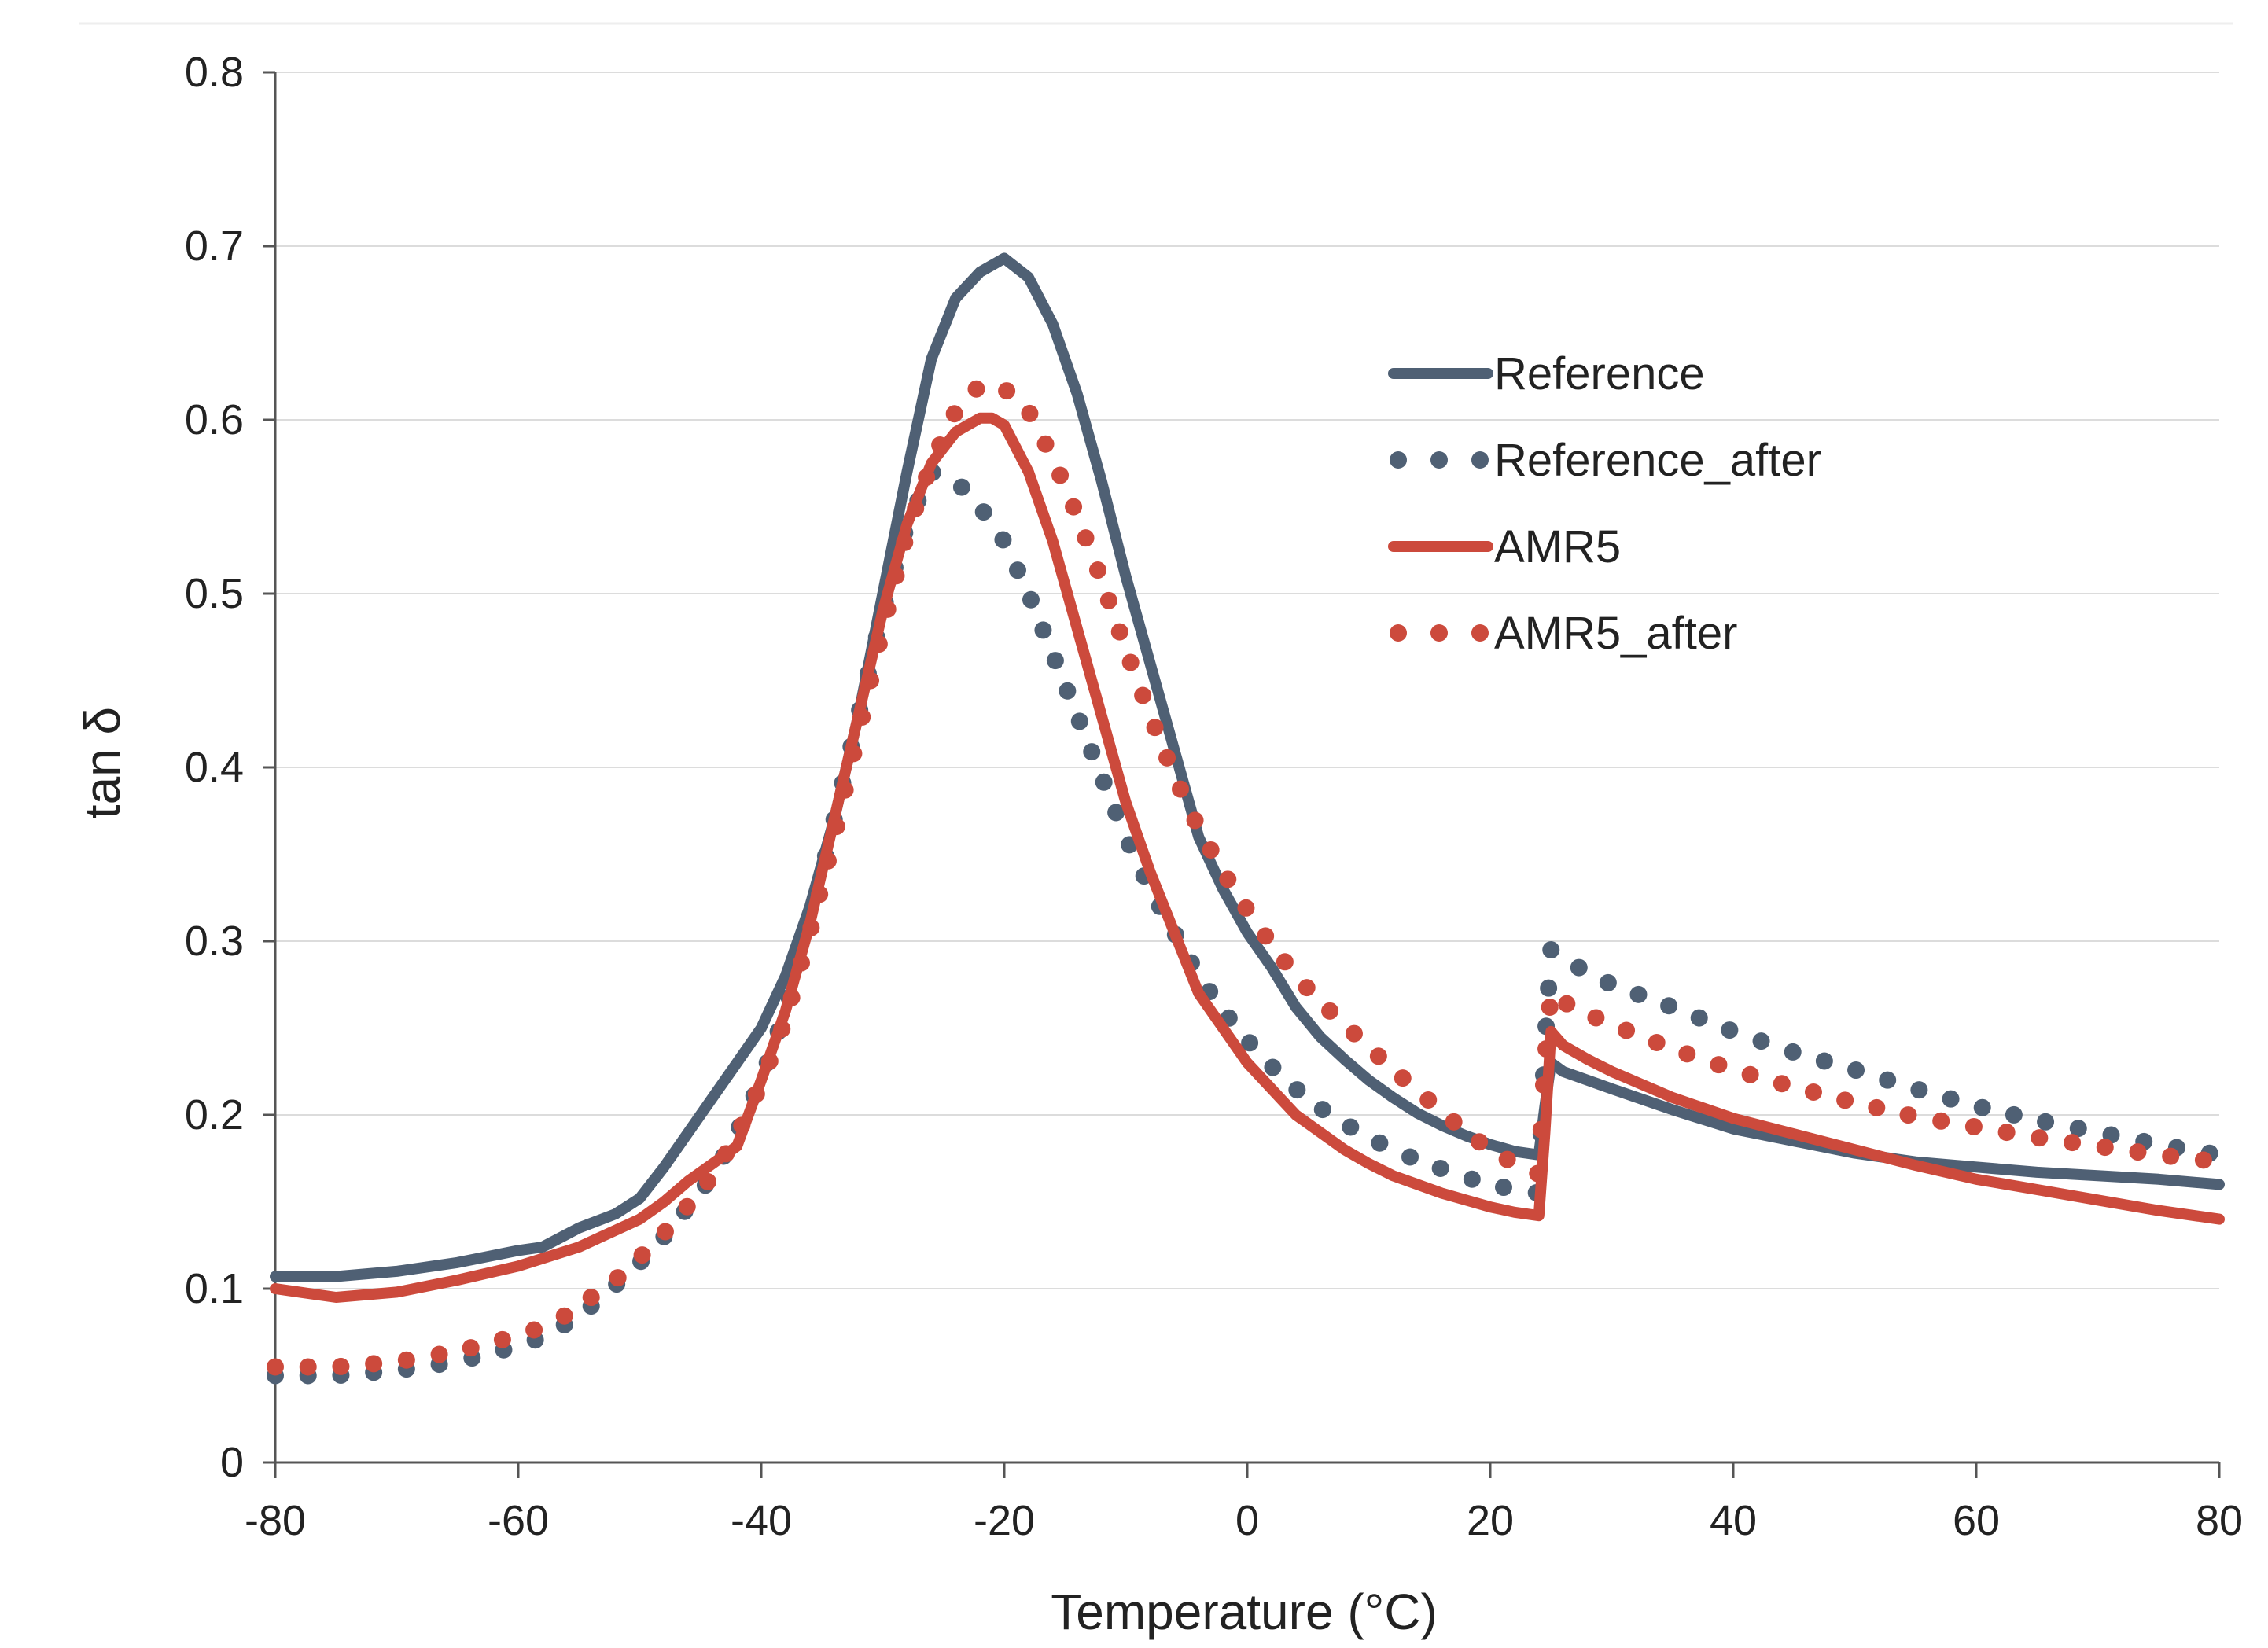  I want to click on x-tick-label: 40, so click(1733, 1520).